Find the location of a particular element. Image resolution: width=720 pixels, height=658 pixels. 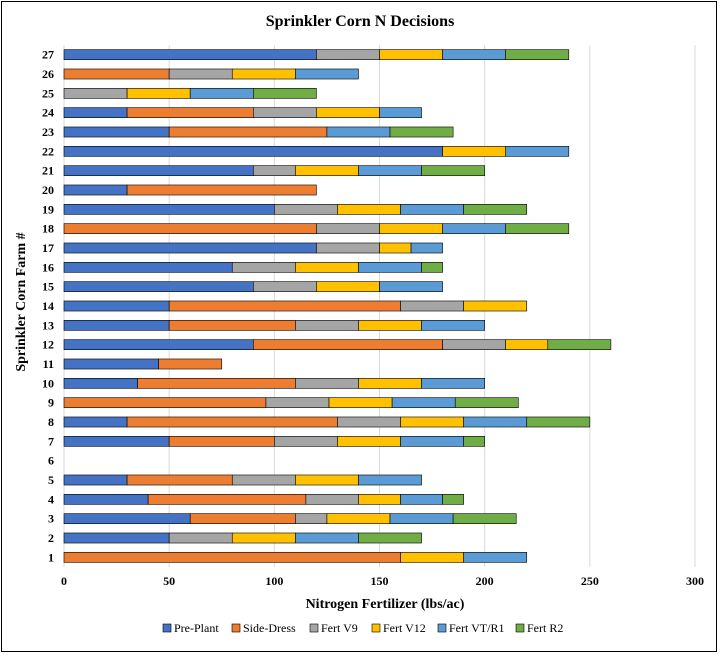

bar-farm-12-side-dress is located at coordinates (348, 344).